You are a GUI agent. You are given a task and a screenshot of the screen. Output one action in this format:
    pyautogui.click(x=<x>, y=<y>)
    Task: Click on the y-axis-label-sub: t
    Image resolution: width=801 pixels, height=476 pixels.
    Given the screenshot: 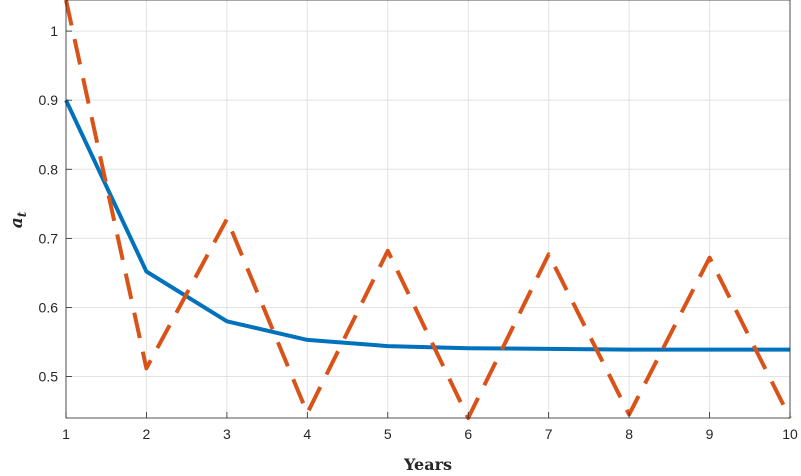 What is the action you would take?
    pyautogui.click(x=22, y=214)
    